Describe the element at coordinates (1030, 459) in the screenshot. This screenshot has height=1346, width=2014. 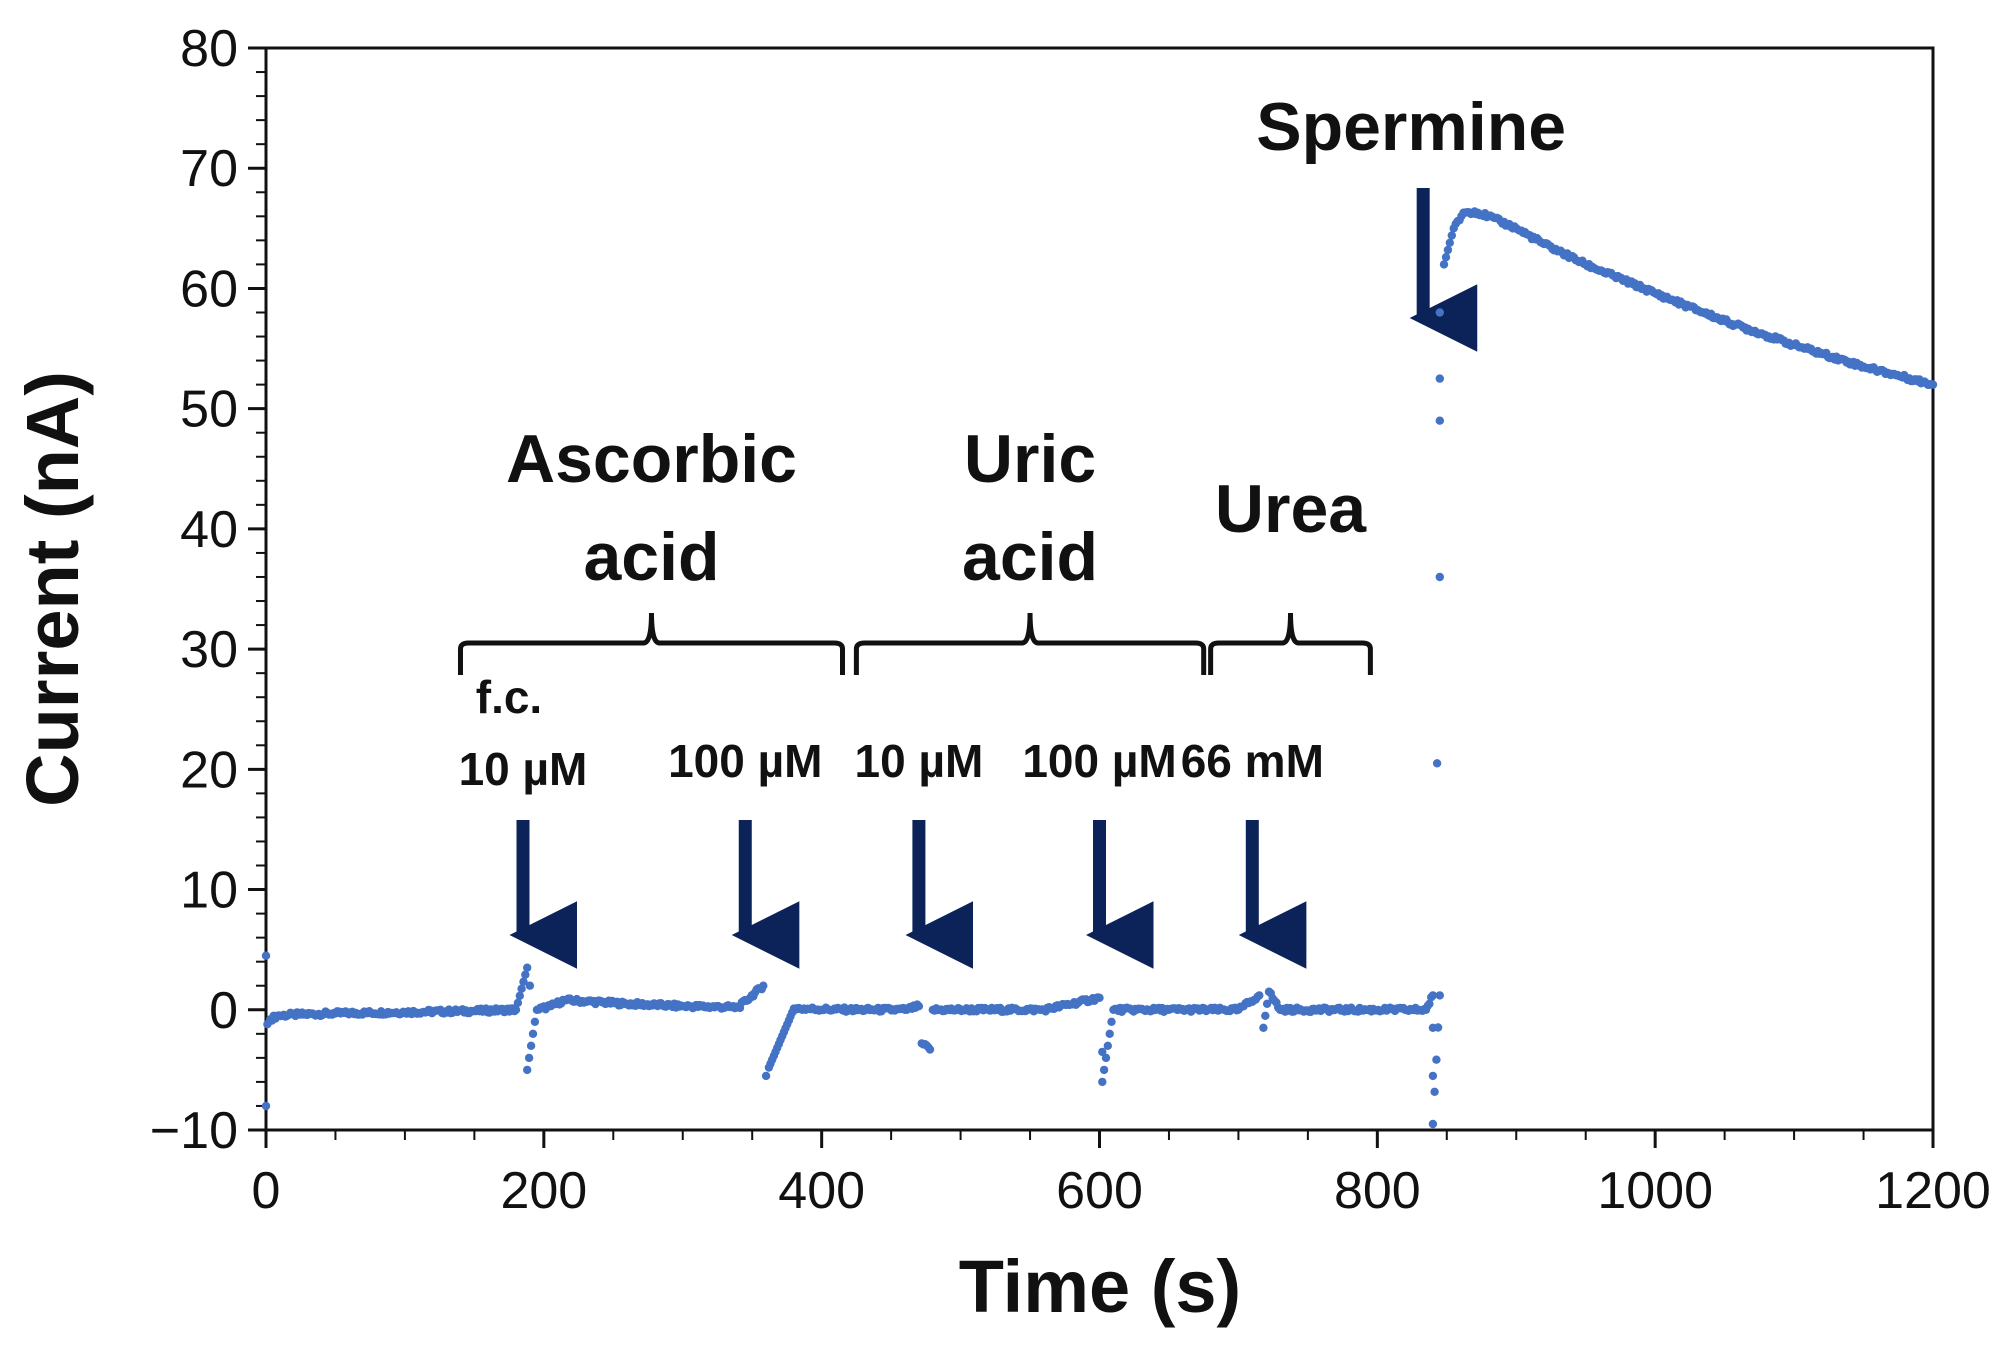
I see `group-label: Uric` at that location.